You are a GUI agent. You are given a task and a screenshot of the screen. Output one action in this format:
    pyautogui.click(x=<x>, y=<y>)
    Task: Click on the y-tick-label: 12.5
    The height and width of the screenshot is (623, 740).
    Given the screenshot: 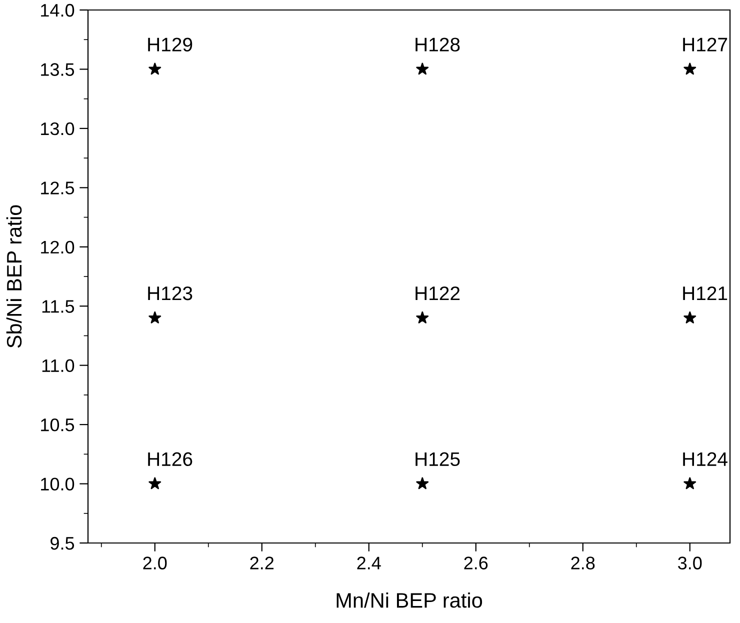 What is the action you would take?
    pyautogui.click(x=57, y=188)
    